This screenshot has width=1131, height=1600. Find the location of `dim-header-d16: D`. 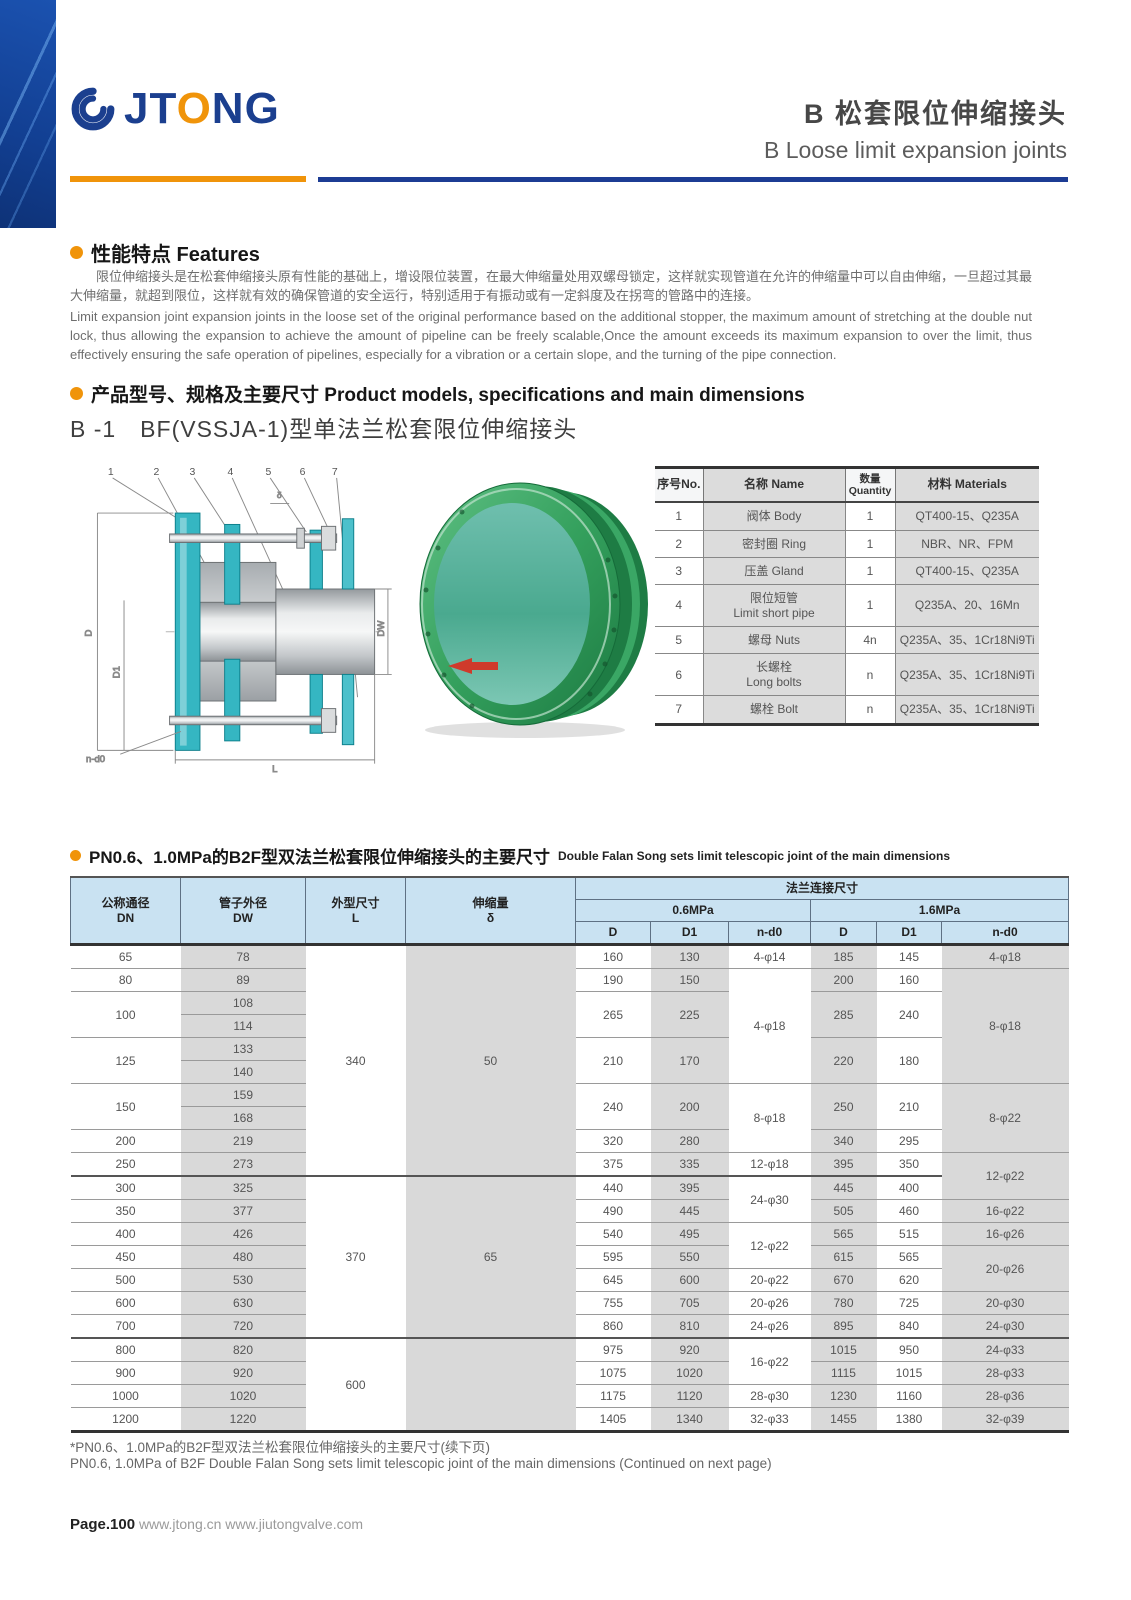

dim-header-d16: D is located at coordinates (843, 933).